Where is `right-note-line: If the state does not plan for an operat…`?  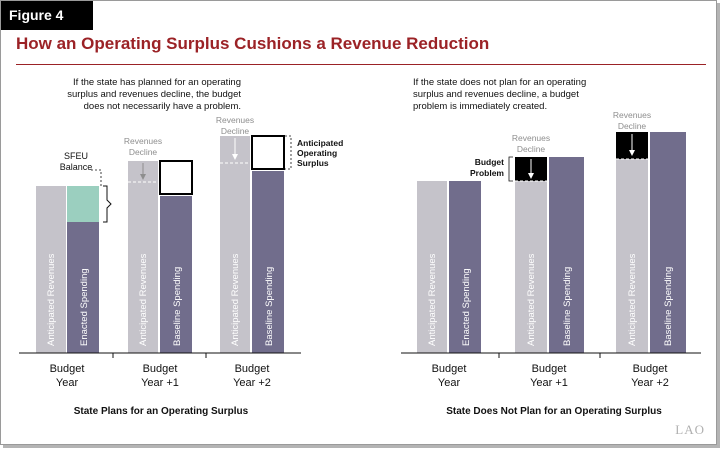 right-note-line: If the state does not plan for an operat… is located at coordinates (500, 82).